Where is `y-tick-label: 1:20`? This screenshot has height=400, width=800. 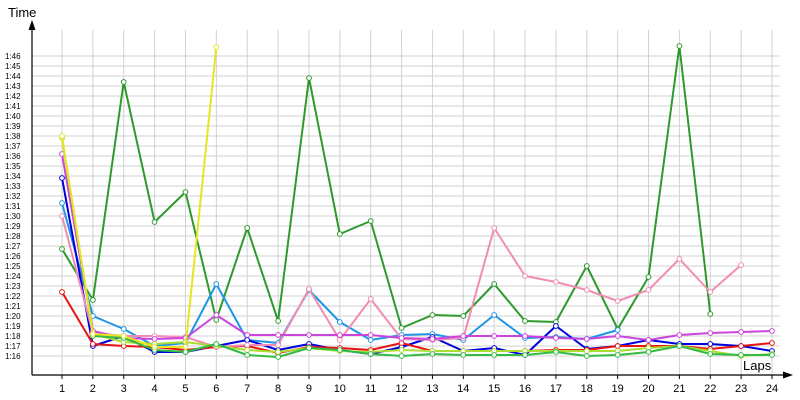 y-tick-label: 1:20 is located at coordinates (13, 316).